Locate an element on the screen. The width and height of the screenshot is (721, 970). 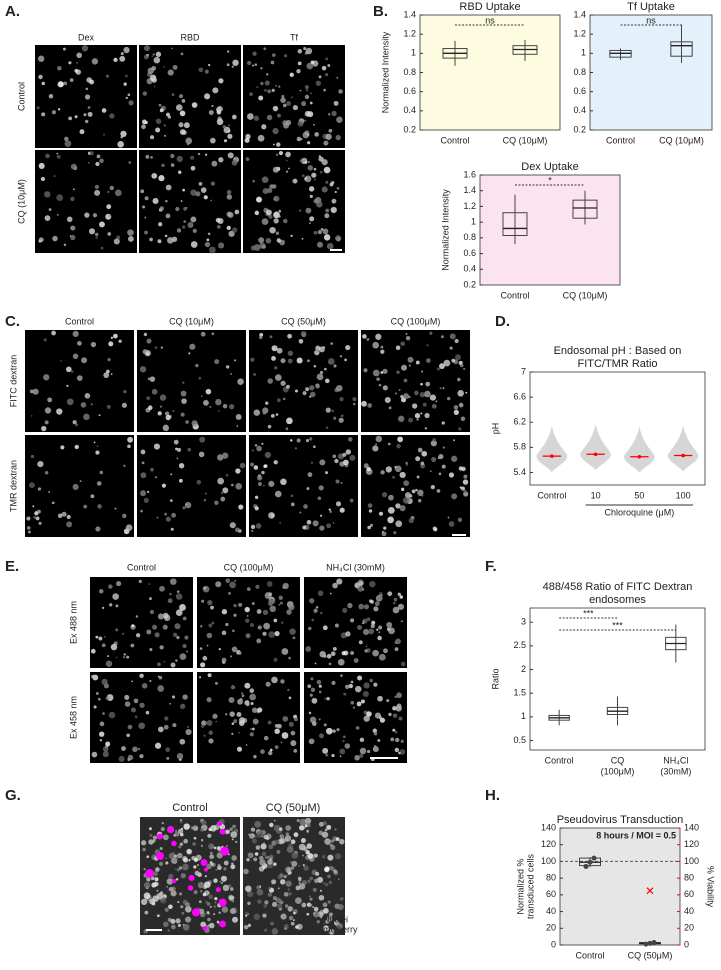
panel-label: C. is located at coordinates (12, 321).